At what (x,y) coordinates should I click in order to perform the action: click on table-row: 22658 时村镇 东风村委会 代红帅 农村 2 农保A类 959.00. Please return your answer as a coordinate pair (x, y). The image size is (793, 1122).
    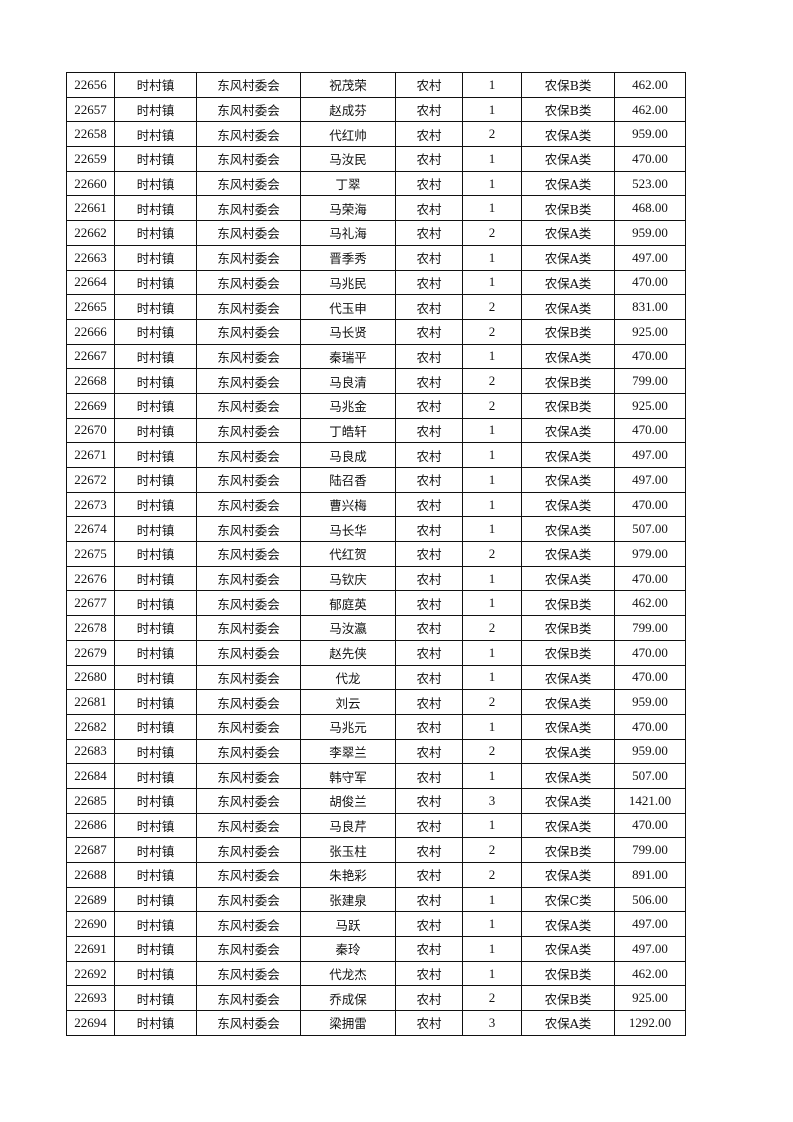
    Looking at the image, I should click on (376, 134).